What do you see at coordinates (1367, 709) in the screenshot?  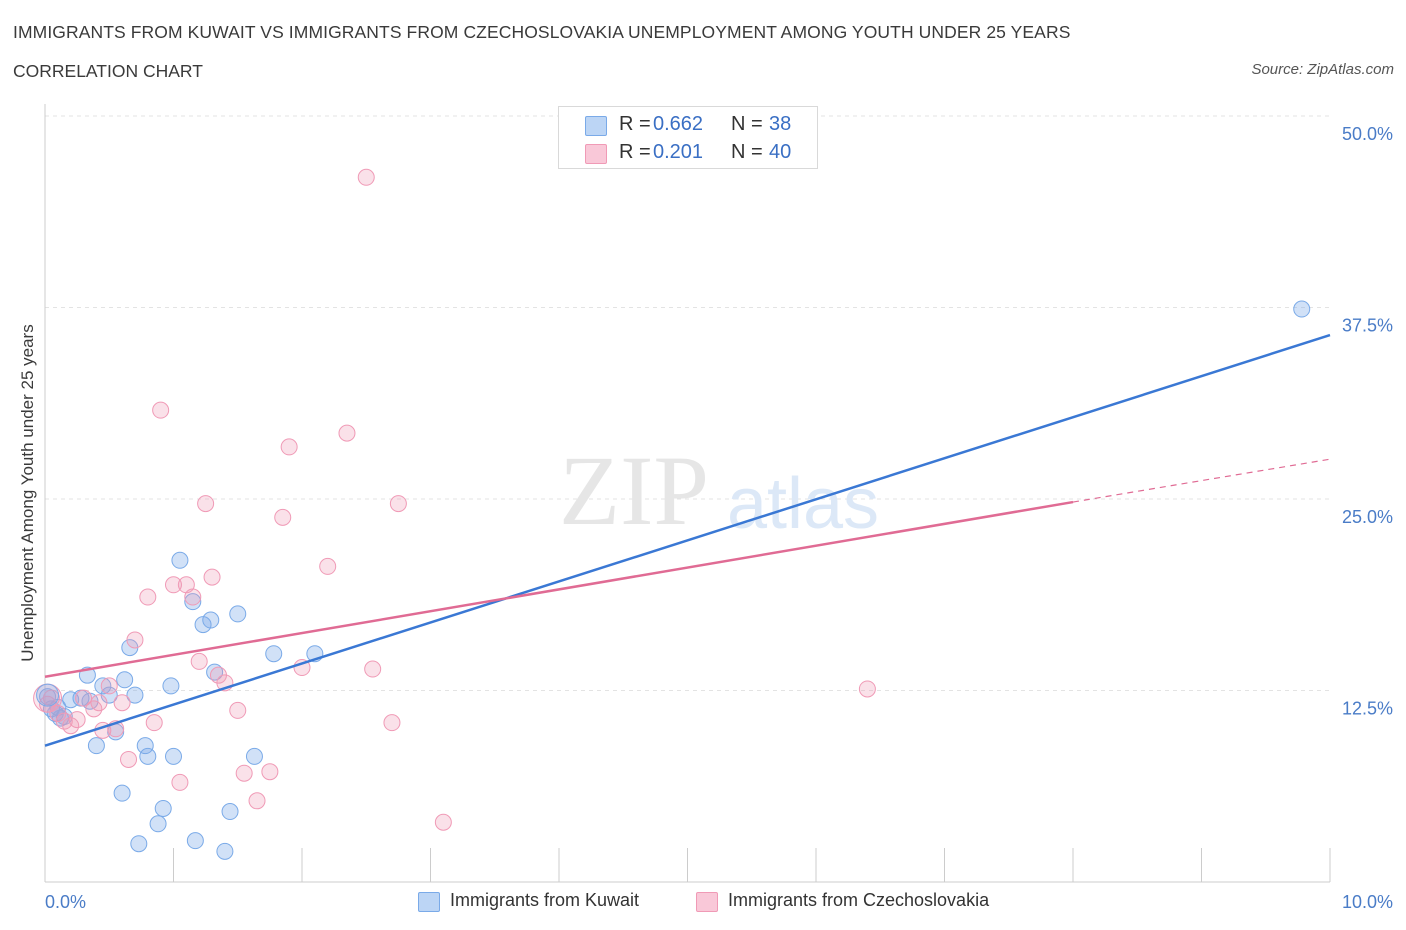 I see `y-tick-label-0: 12.5%` at bounding box center [1367, 709].